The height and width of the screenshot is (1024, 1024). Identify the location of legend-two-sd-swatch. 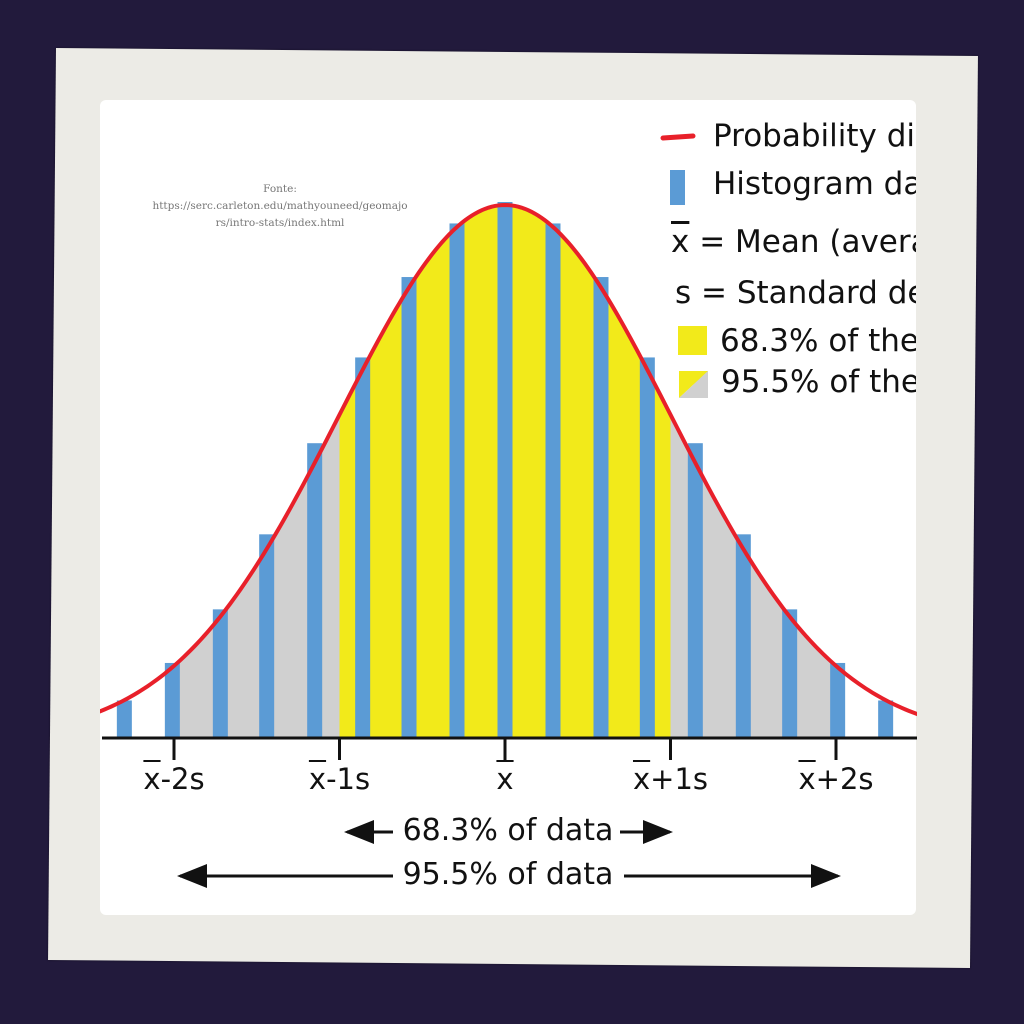
(693, 384).